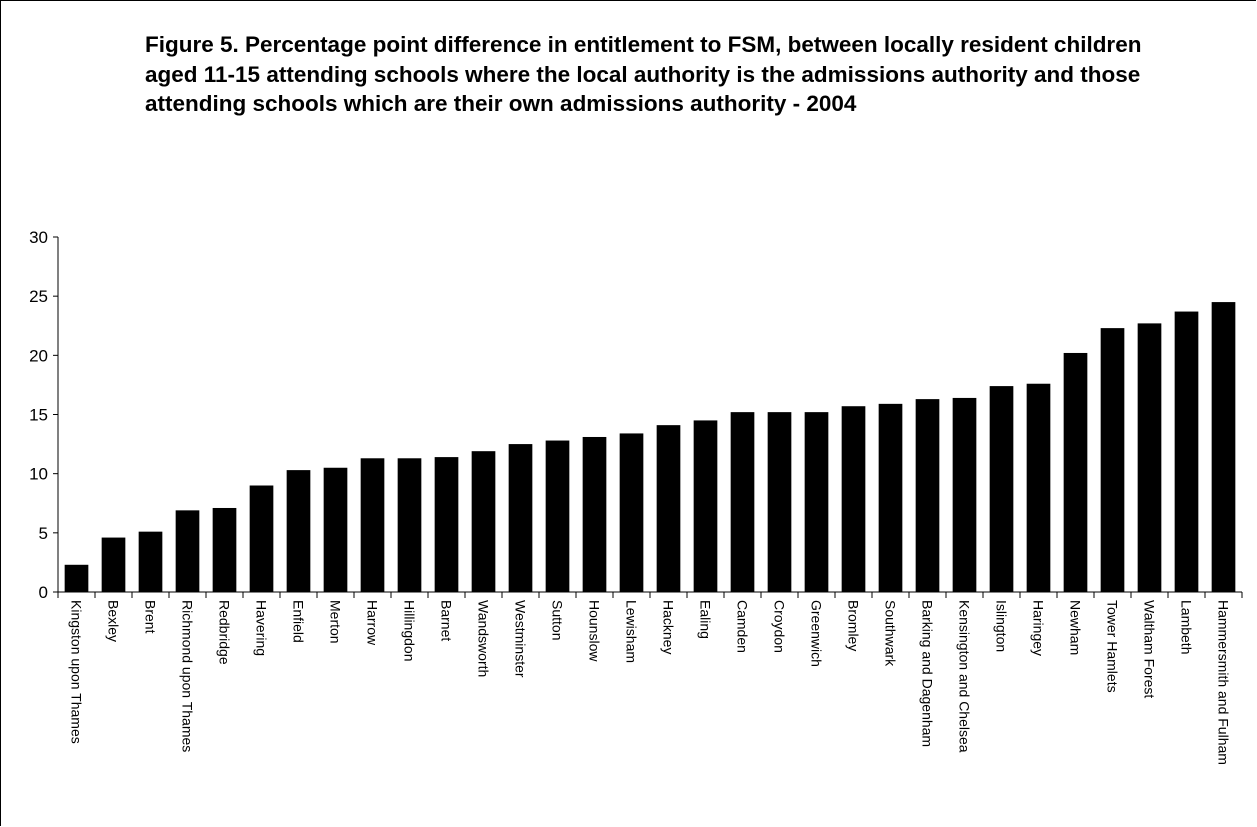 The image size is (1257, 827). What do you see at coordinates (336, 622) in the screenshot?
I see `x-tick-label: Merton` at bounding box center [336, 622].